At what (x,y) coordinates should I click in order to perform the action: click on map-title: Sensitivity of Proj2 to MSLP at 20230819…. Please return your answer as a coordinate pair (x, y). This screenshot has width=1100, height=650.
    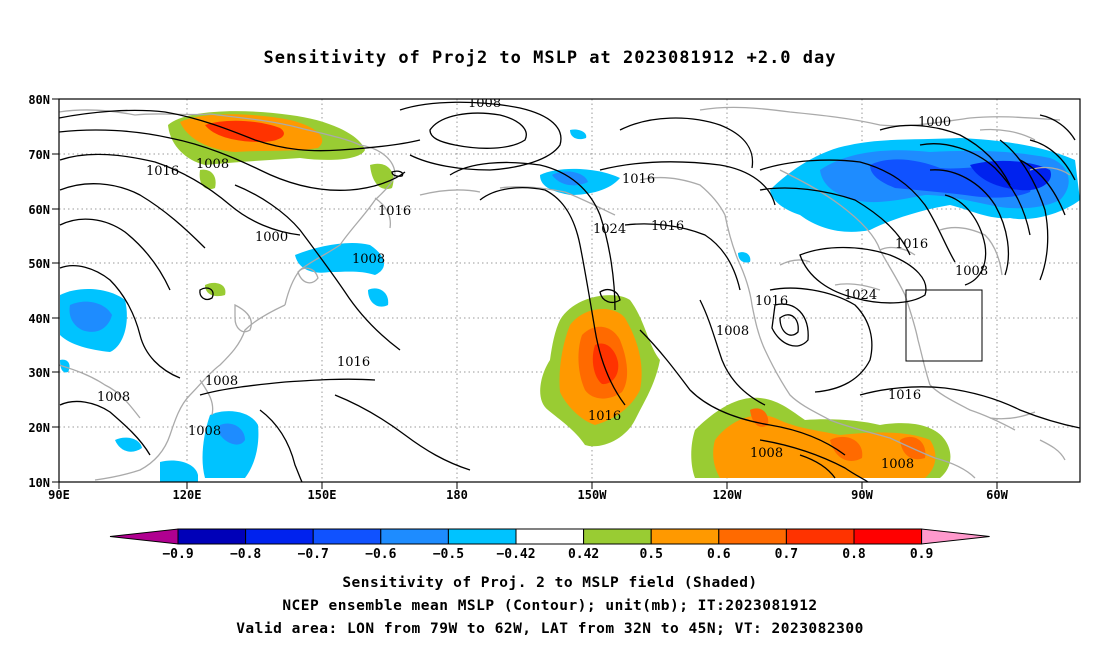
    Looking at the image, I should click on (550, 58).